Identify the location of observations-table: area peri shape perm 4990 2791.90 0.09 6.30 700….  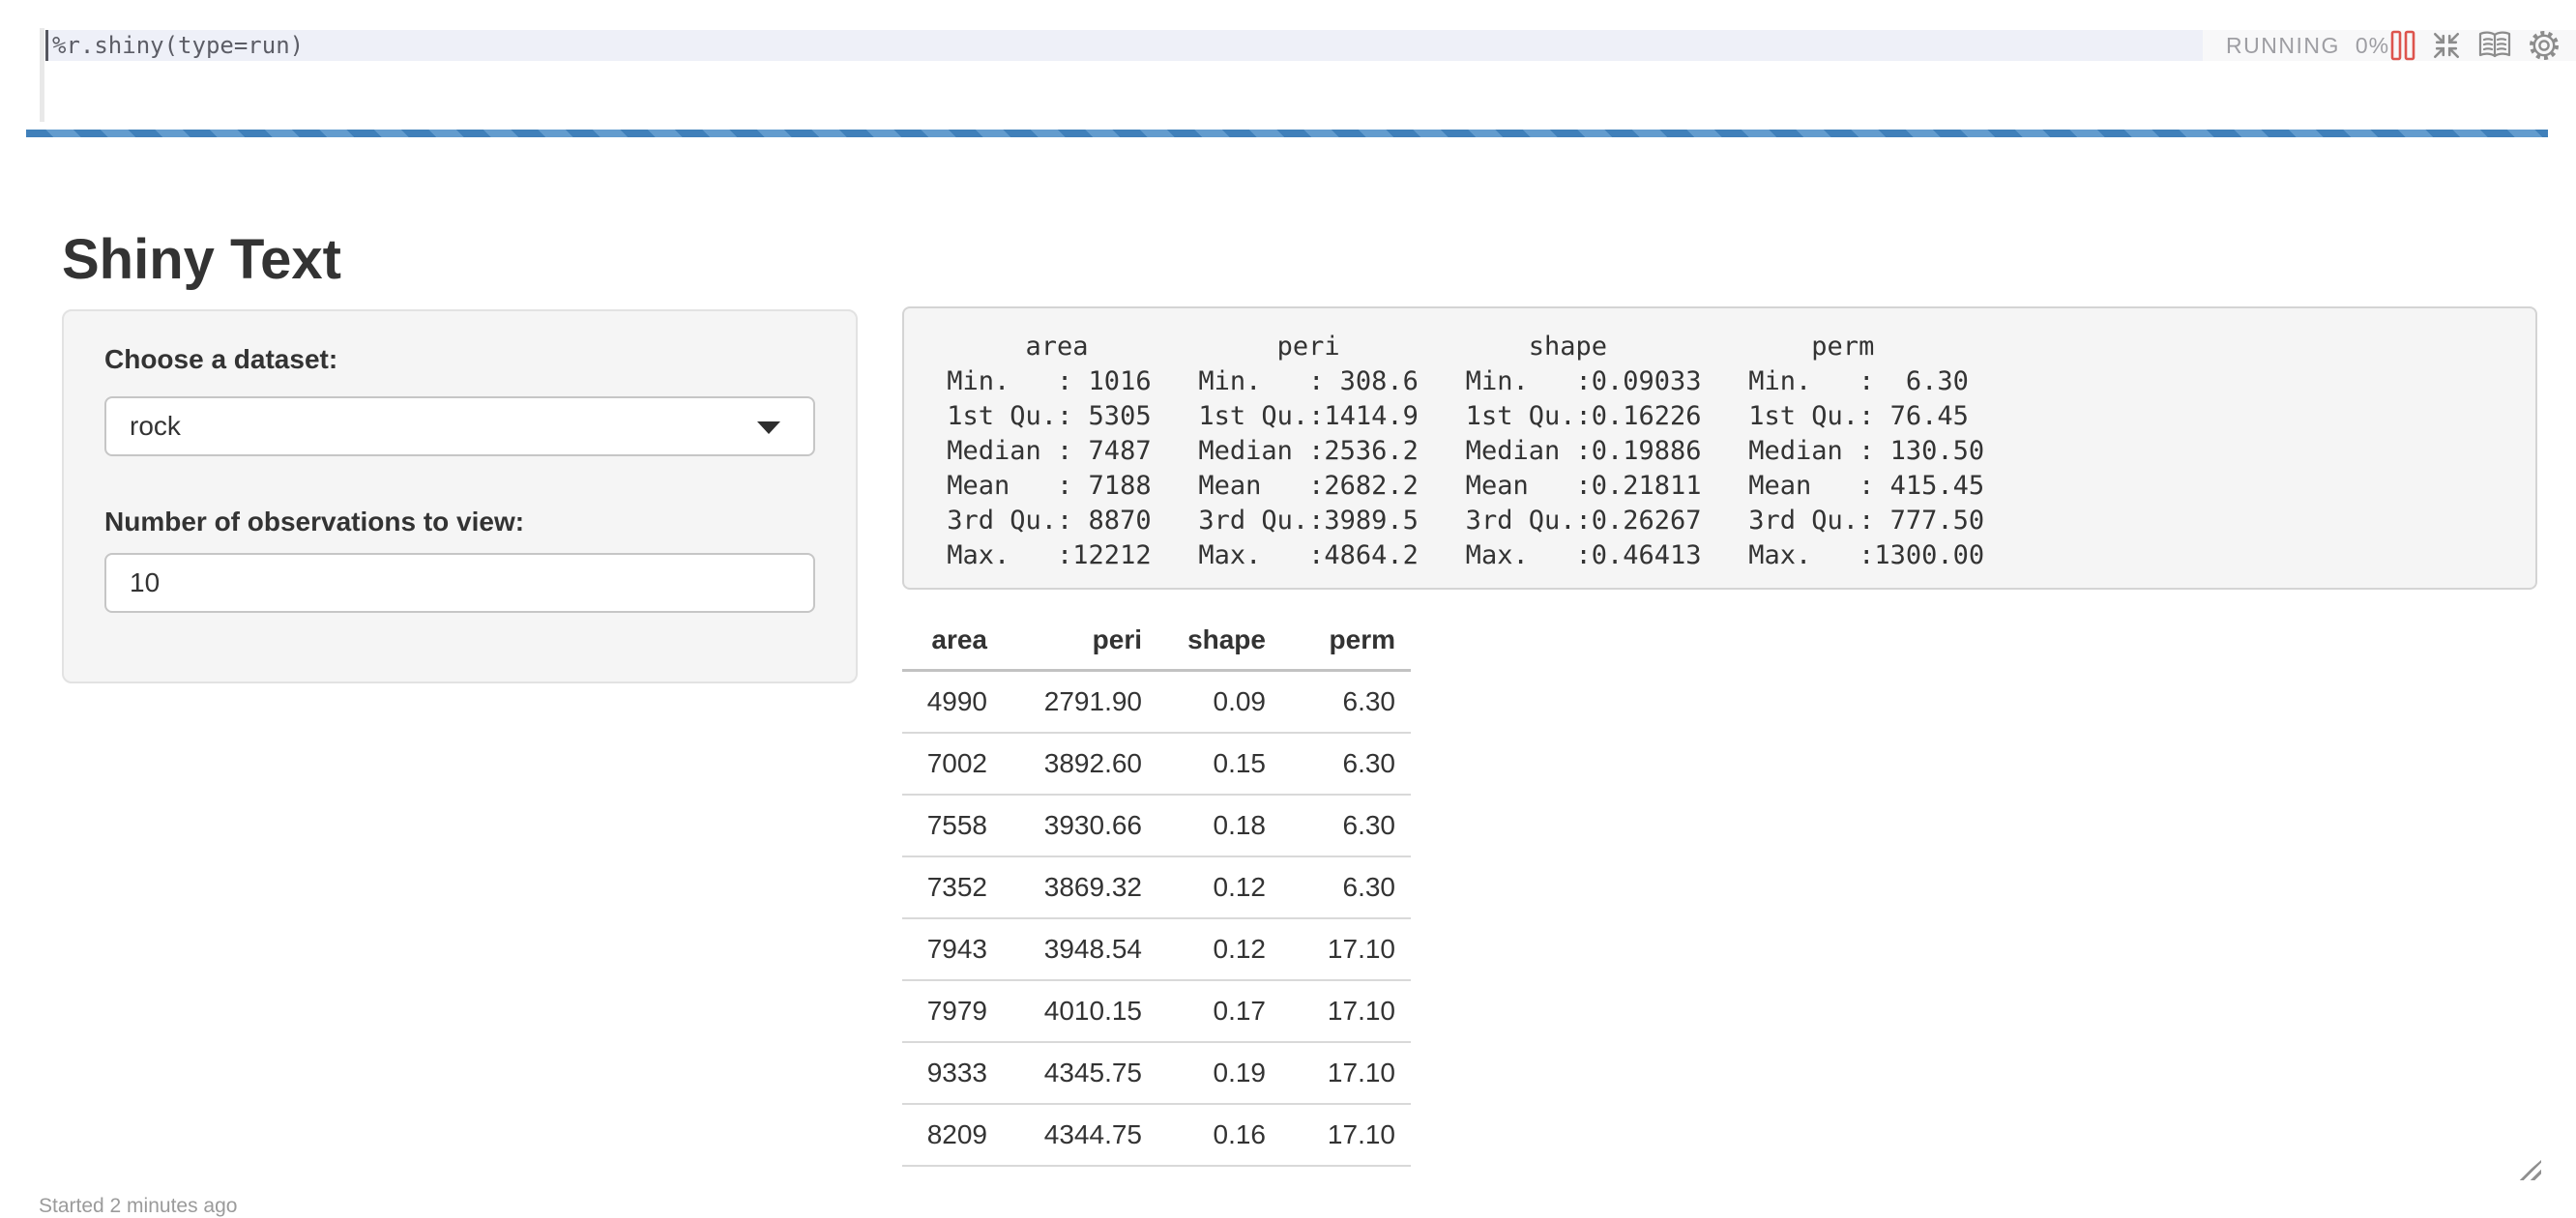
(1156, 894).